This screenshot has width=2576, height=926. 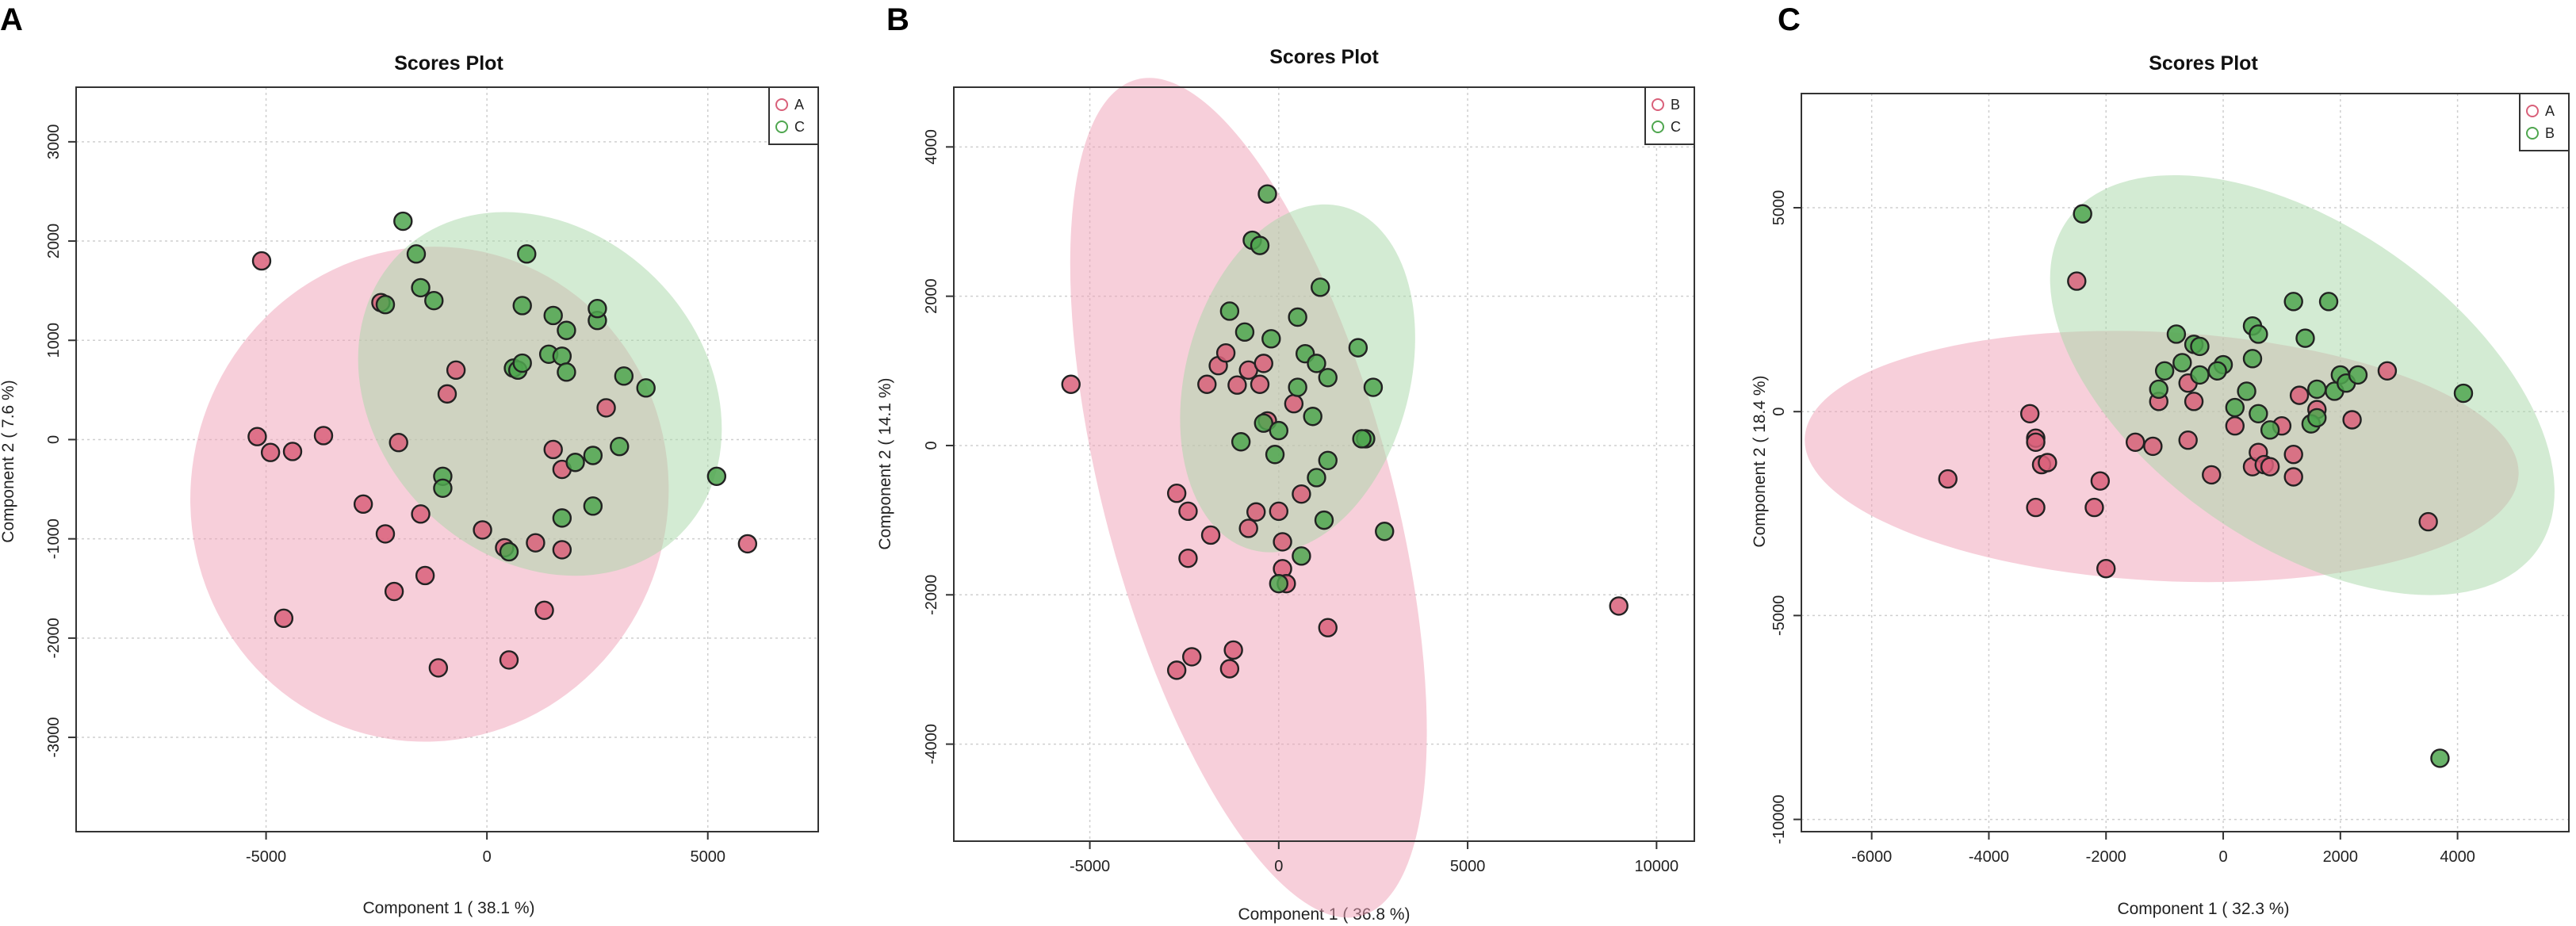 I want to click on y-tick-label: -10000, so click(x=1779, y=819).